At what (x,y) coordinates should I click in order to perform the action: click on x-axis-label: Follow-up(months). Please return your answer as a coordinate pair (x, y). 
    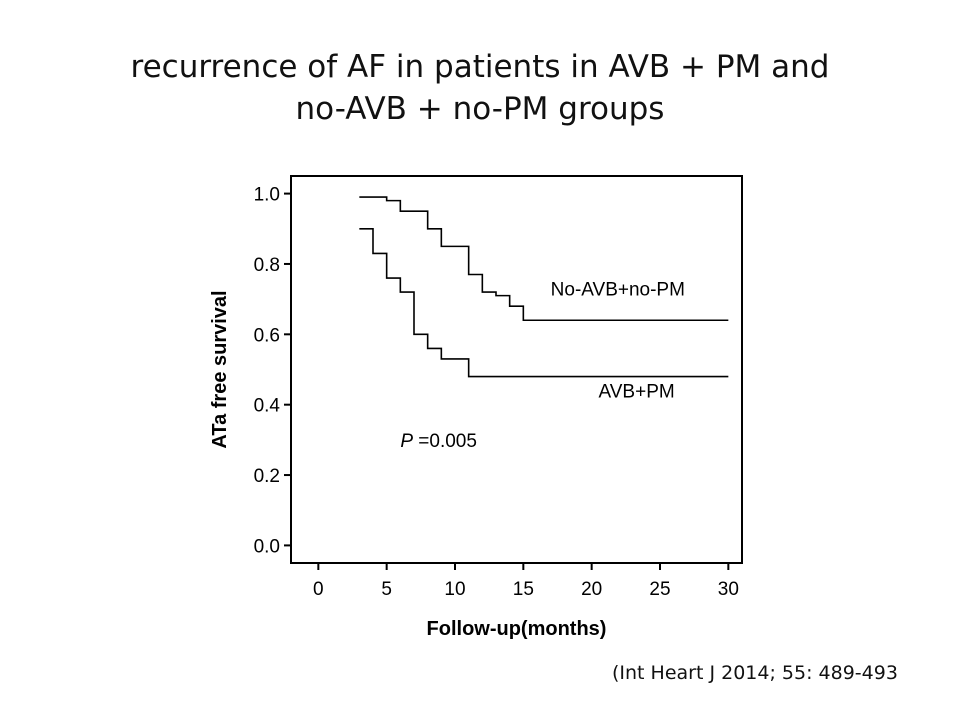
    Looking at the image, I should click on (517, 629).